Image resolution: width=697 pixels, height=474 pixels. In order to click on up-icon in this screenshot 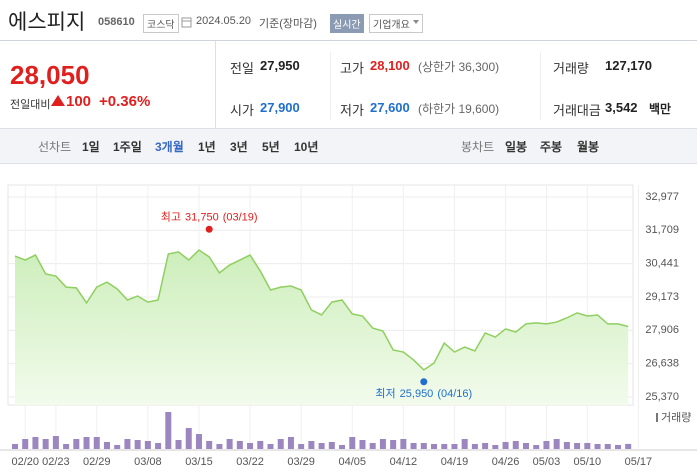, I will do `click(58, 100)`.